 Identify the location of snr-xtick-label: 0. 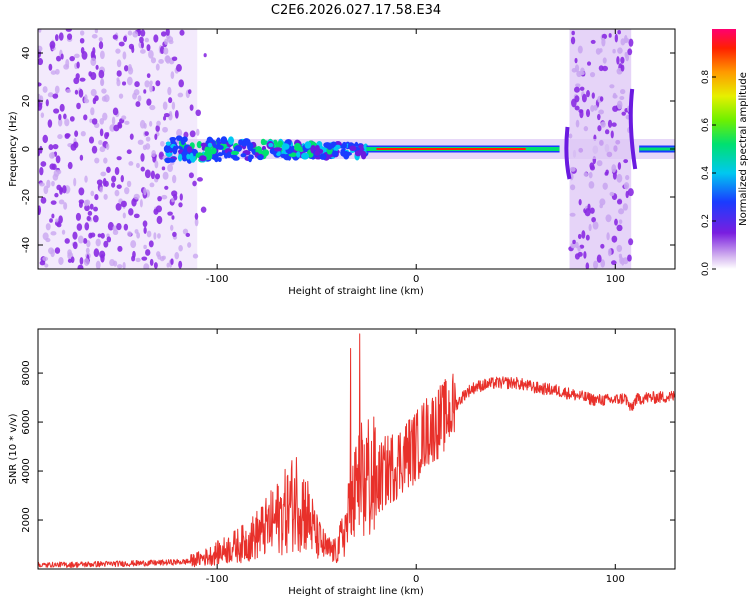
(416, 579).